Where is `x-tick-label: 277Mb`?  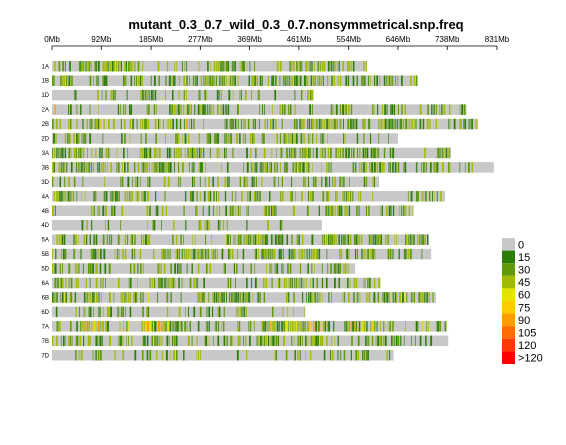 x-tick-label: 277Mb is located at coordinates (200, 39).